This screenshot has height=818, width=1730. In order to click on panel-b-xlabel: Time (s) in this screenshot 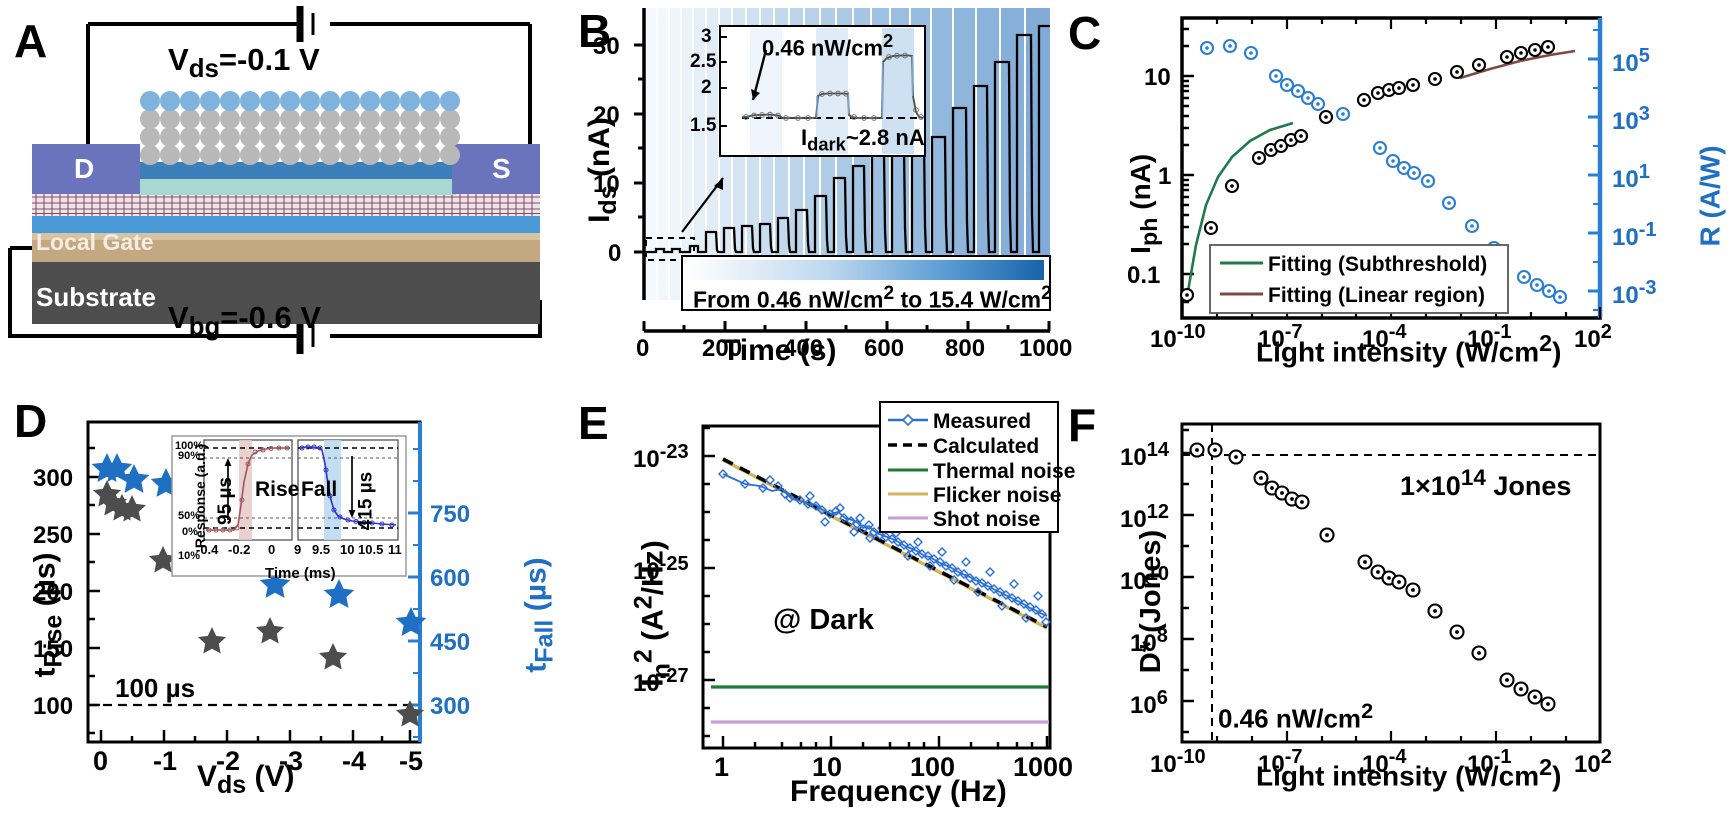, I will do `click(779, 350)`.